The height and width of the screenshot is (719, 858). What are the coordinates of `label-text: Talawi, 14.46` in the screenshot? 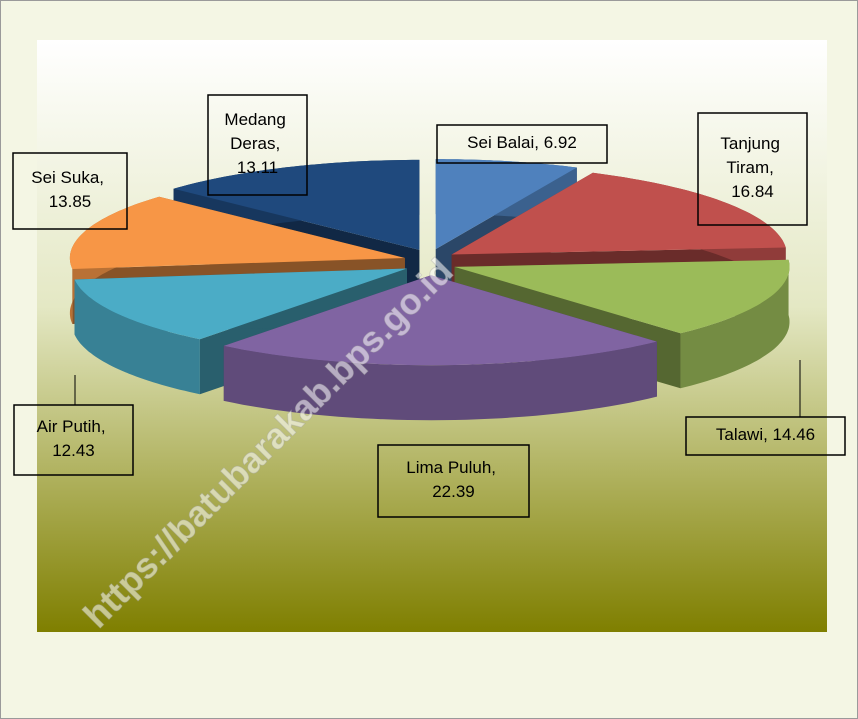 It's located at (765, 434).